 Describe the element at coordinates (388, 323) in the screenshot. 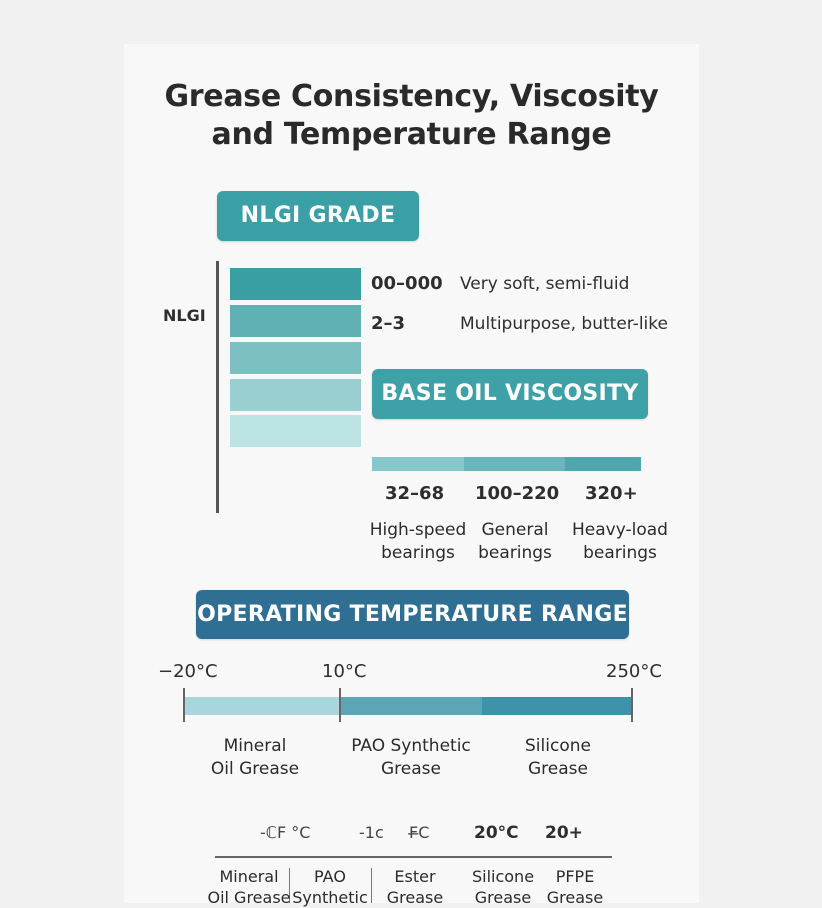

I see `nlgi-grade-2-3: 2–3` at that location.